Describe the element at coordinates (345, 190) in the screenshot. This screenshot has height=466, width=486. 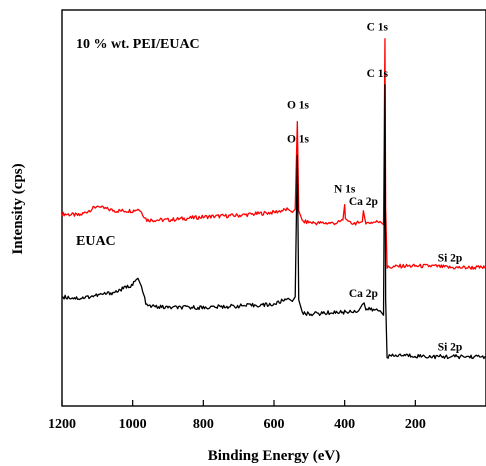
I see `peak-label: N 1s` at that location.